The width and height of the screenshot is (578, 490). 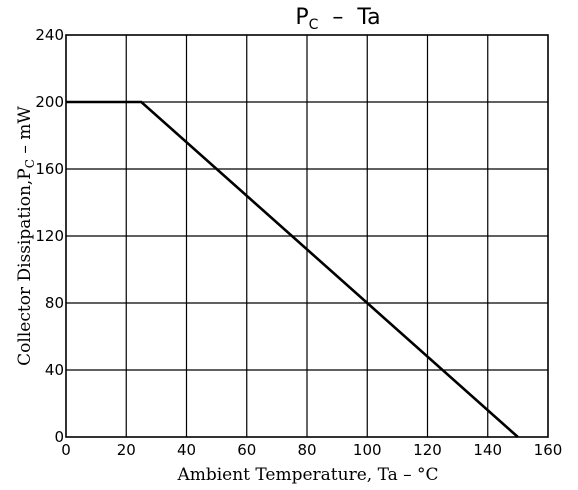 What do you see at coordinates (25, 267) in the screenshot?
I see `y-axis-label-main: Collector Dissipation,P` at bounding box center [25, 267].